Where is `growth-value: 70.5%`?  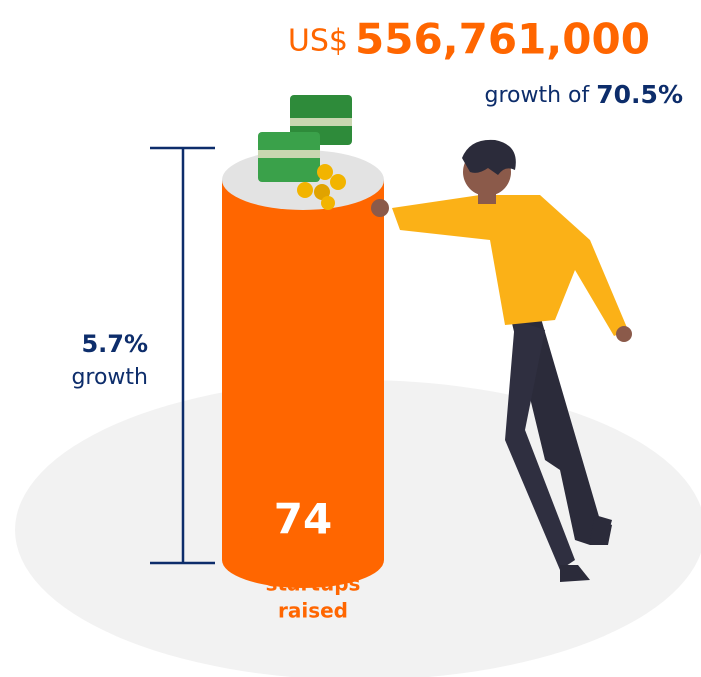 growth-value: 70.5% is located at coordinates (639, 94).